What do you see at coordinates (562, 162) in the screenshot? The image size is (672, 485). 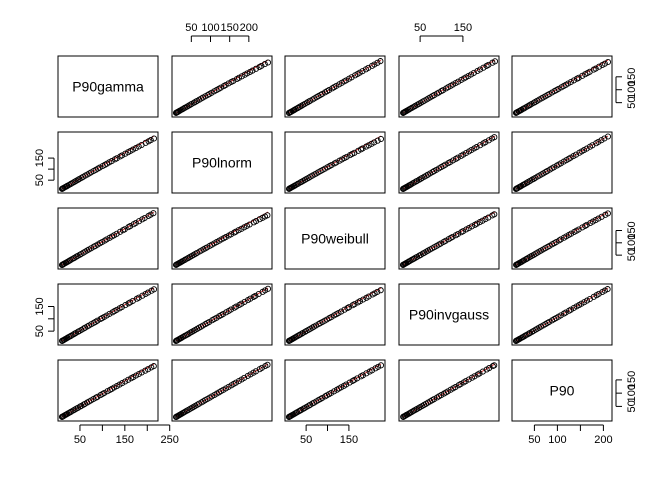 I see `panel-frame-r1-c4` at bounding box center [562, 162].